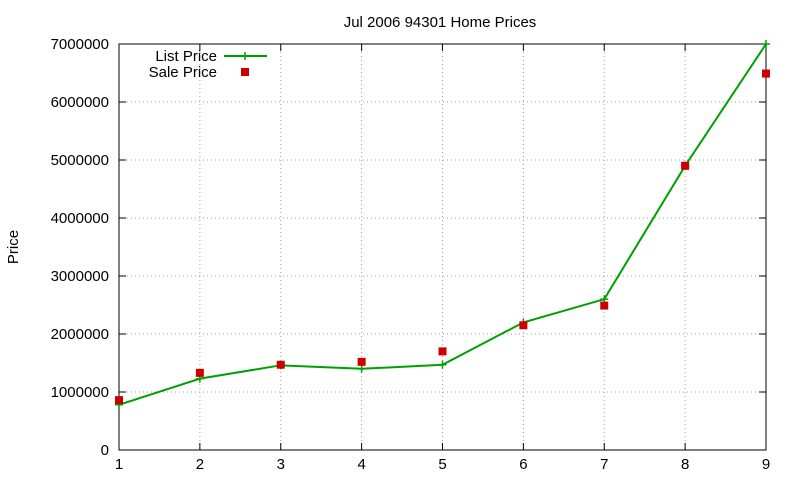 Image resolution: width=800 pixels, height=480 pixels. Describe the element at coordinates (105, 450) in the screenshot. I see `y-tick-label: 0` at that location.